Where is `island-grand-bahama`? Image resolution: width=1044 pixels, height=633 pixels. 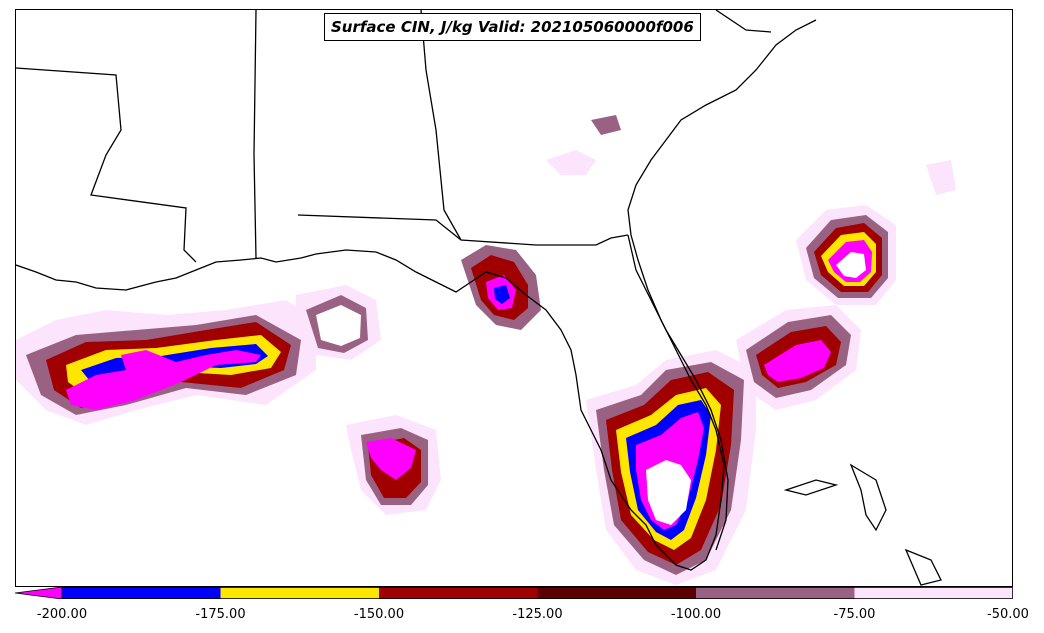
island-grand-bahama is located at coordinates (811, 487).